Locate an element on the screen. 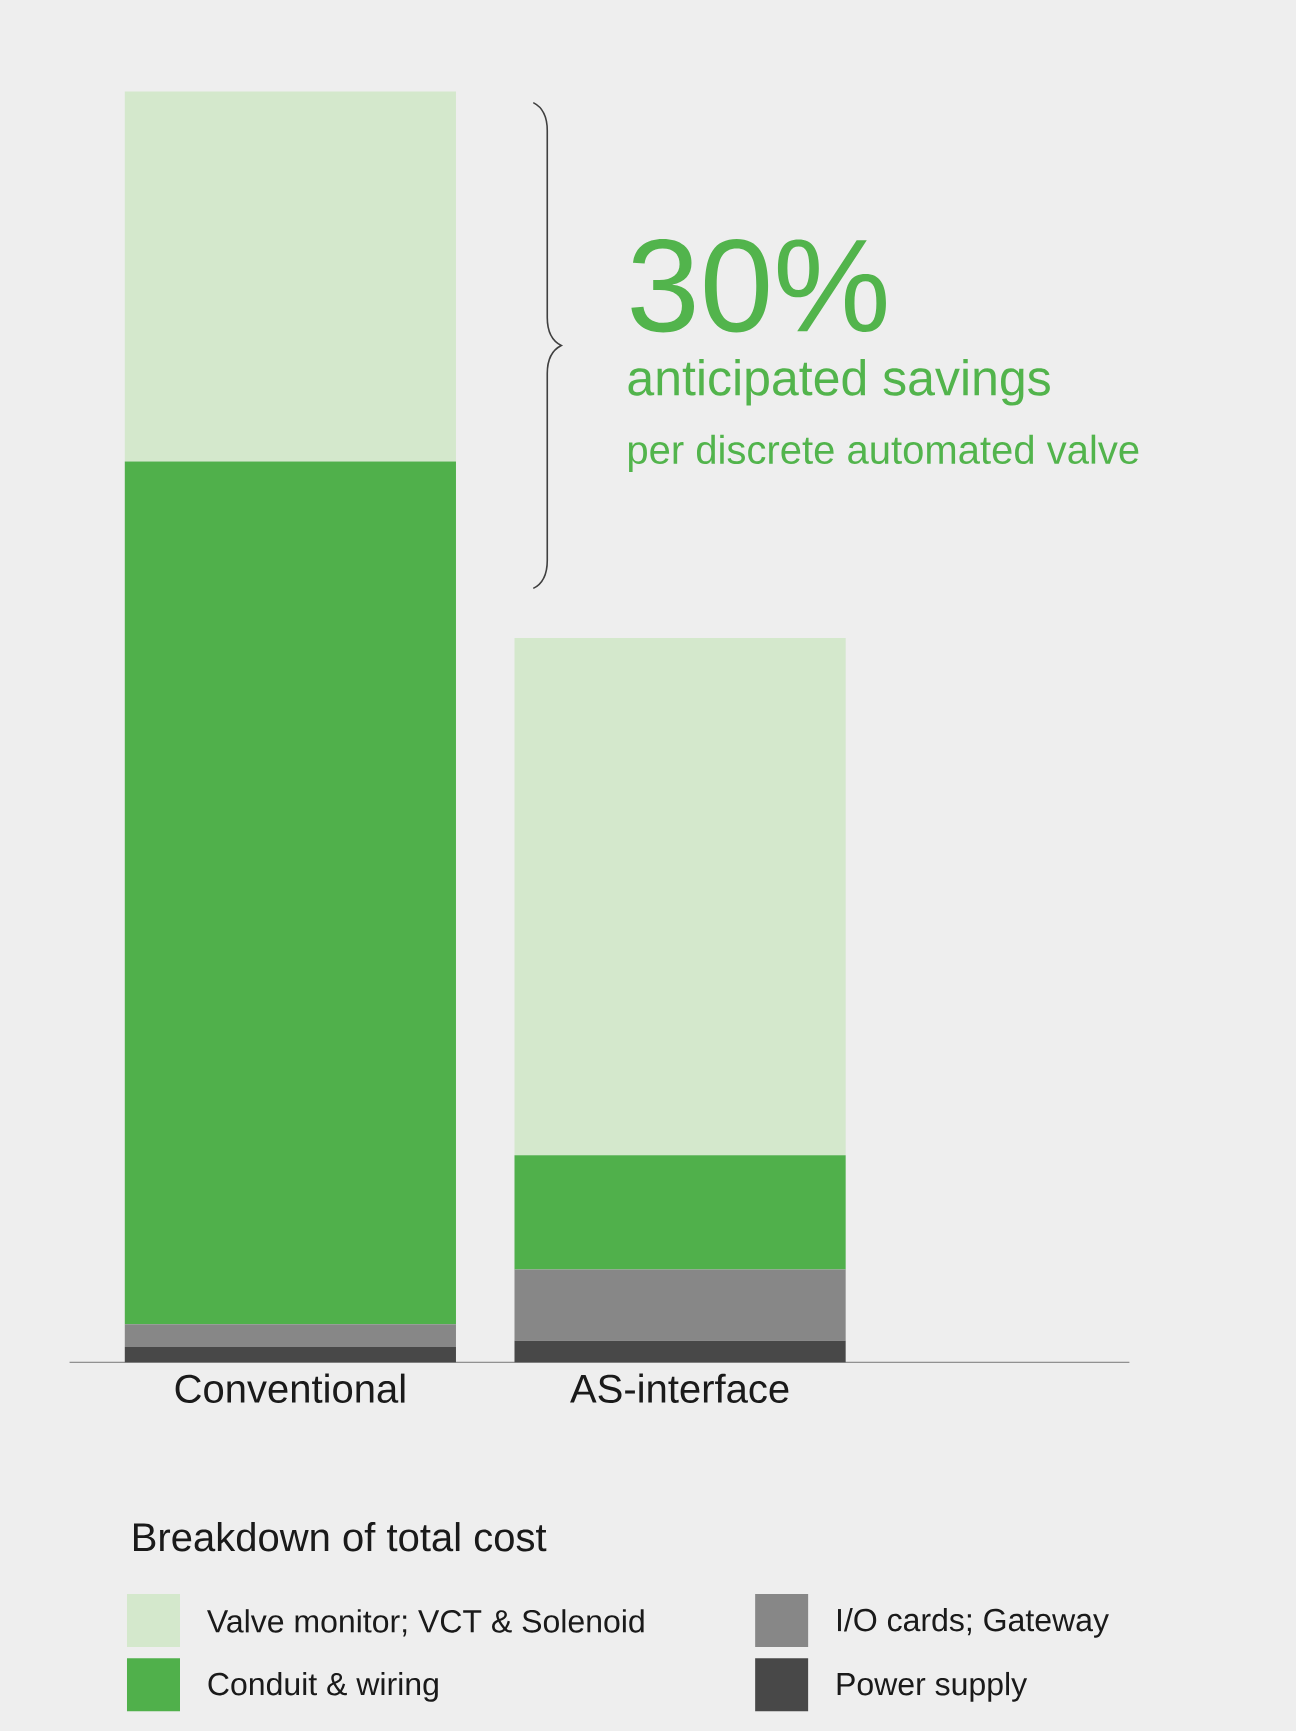  legend-label: Conduit & wiring is located at coordinates (323, 1686).